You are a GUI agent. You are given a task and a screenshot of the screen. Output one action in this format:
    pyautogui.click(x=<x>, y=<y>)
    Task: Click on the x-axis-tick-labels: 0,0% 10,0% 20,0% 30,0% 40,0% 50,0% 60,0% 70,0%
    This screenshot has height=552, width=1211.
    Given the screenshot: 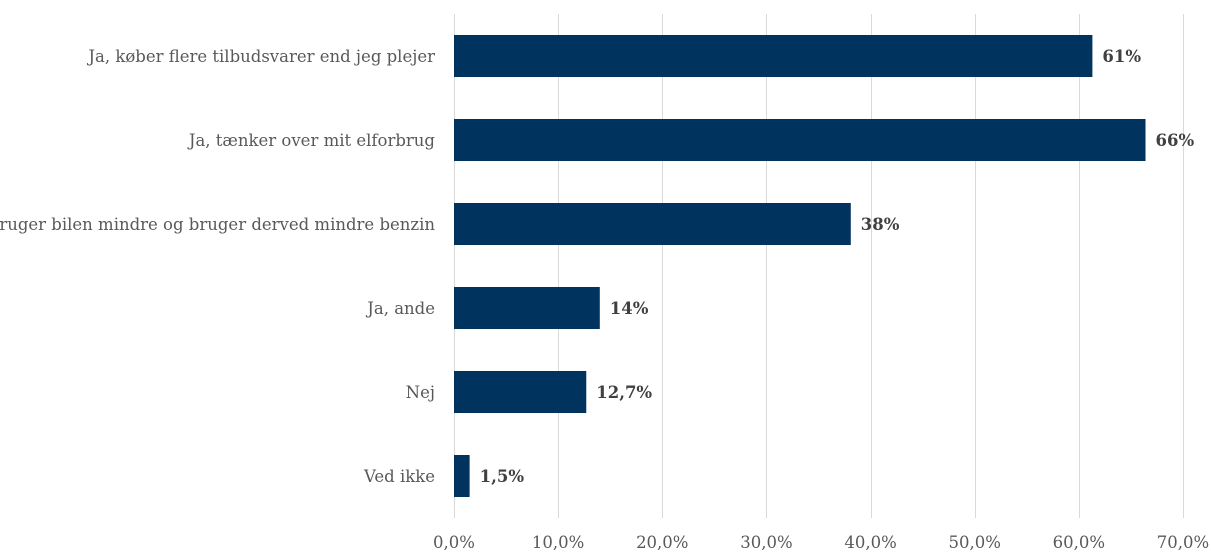 What is the action you would take?
    pyautogui.click(x=821, y=542)
    